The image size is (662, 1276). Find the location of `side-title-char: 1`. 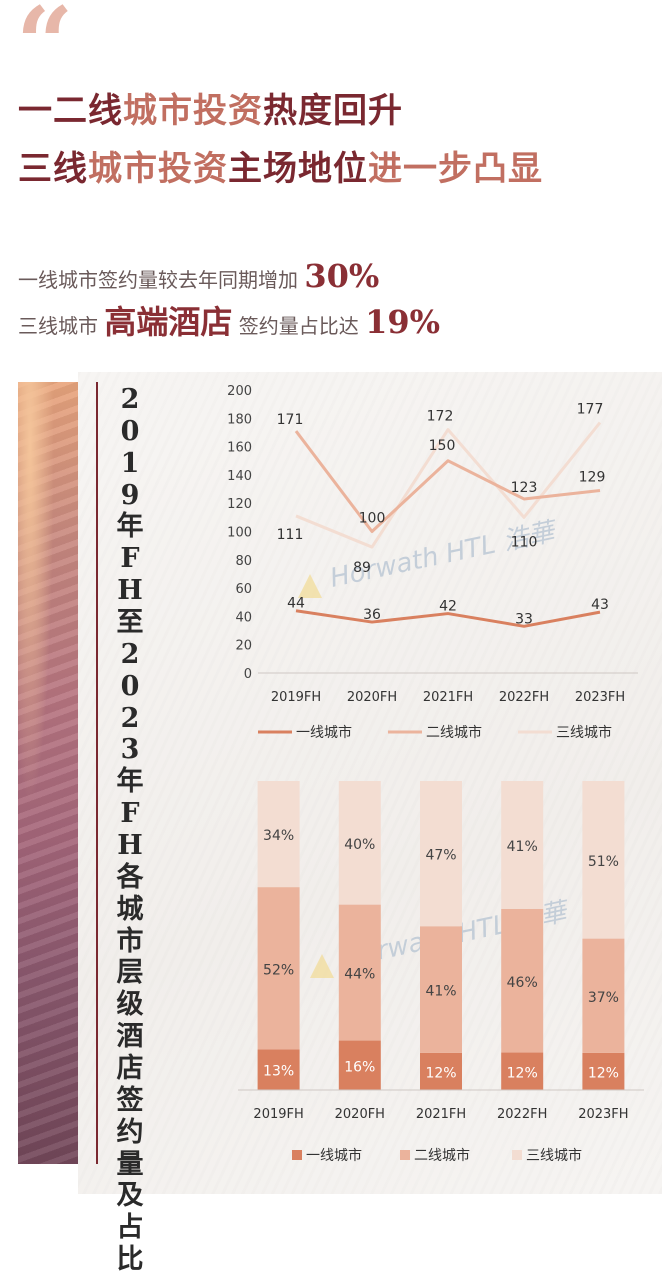

side-title-char: 1 is located at coordinates (130, 463).